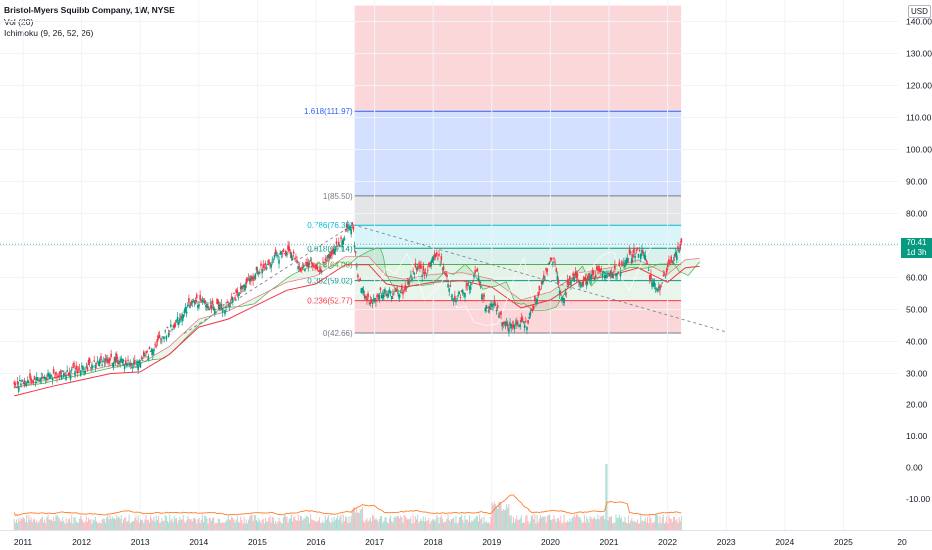 This screenshot has height=550, width=932. Describe the element at coordinates (49, 33) in the screenshot. I see `legend-ichimoku-indicator: Ichimoku (9, 26, 52, 26)` at that location.